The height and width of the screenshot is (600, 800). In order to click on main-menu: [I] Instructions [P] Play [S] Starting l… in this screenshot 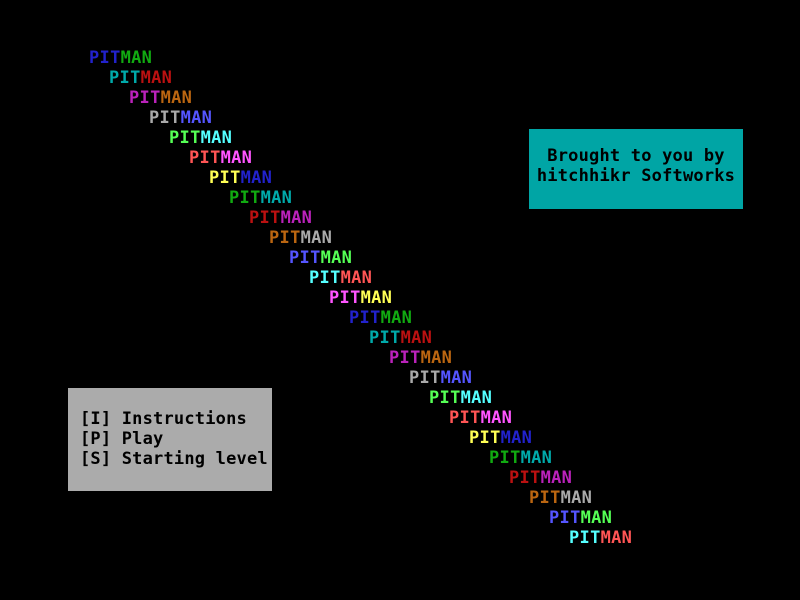, I will do `click(170, 439)`.